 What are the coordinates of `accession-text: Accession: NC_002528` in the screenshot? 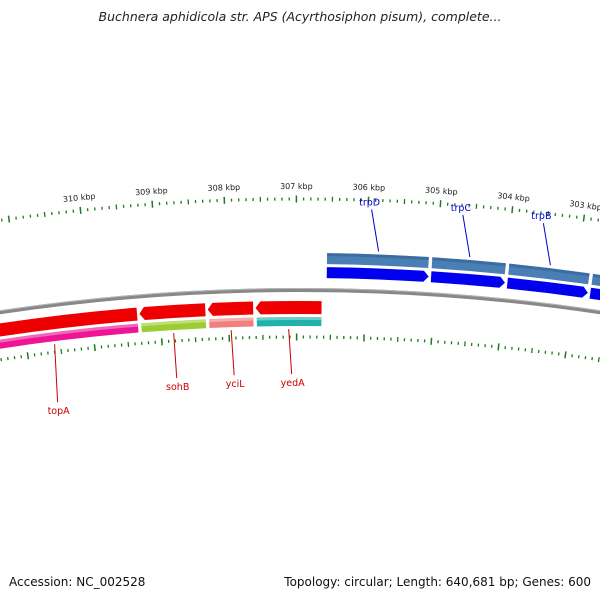 It's located at (77, 582).